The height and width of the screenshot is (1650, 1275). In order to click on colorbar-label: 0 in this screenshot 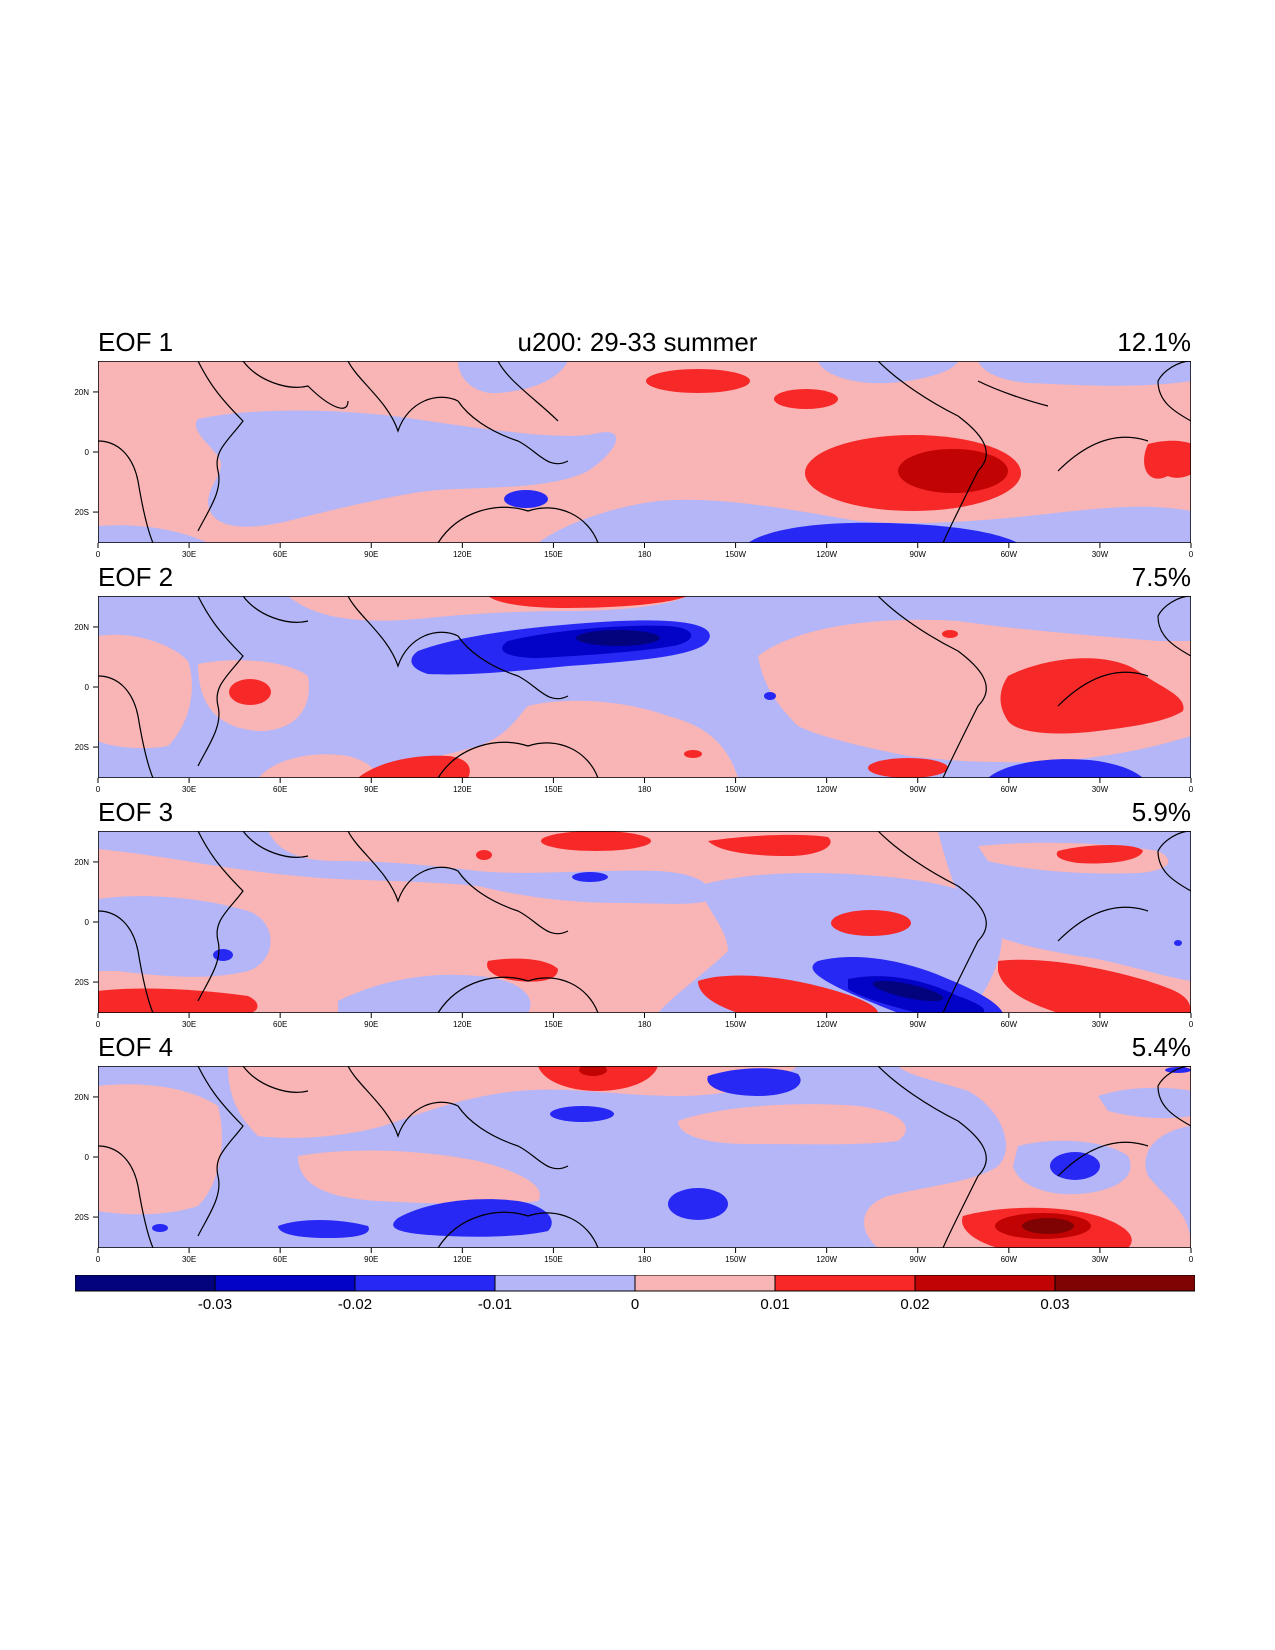, I will do `click(635, 1304)`.